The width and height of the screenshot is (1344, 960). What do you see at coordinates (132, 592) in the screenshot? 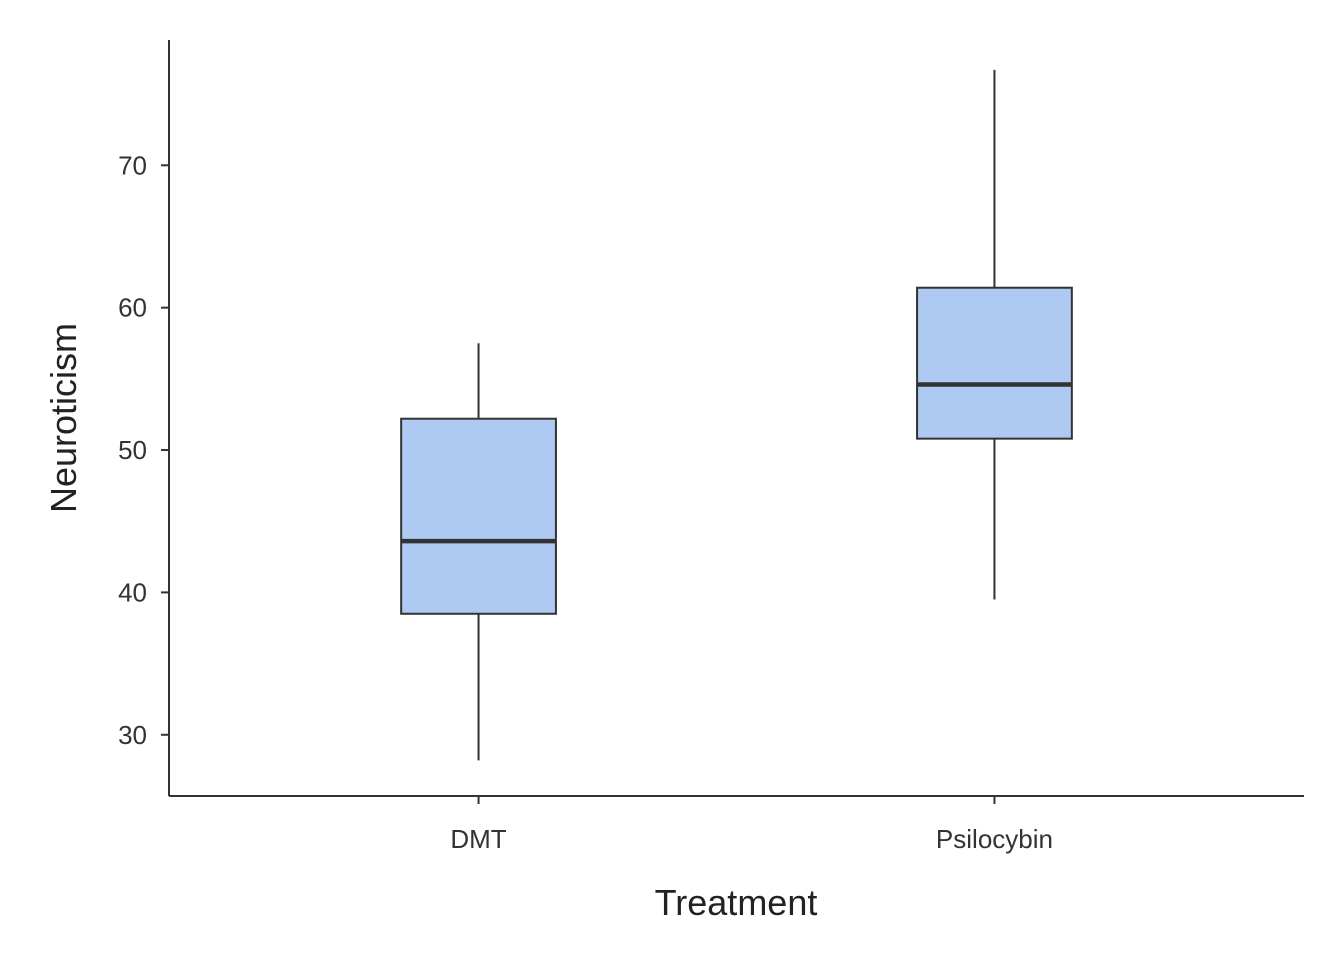
I see `y-tick-label: 40` at bounding box center [132, 592].